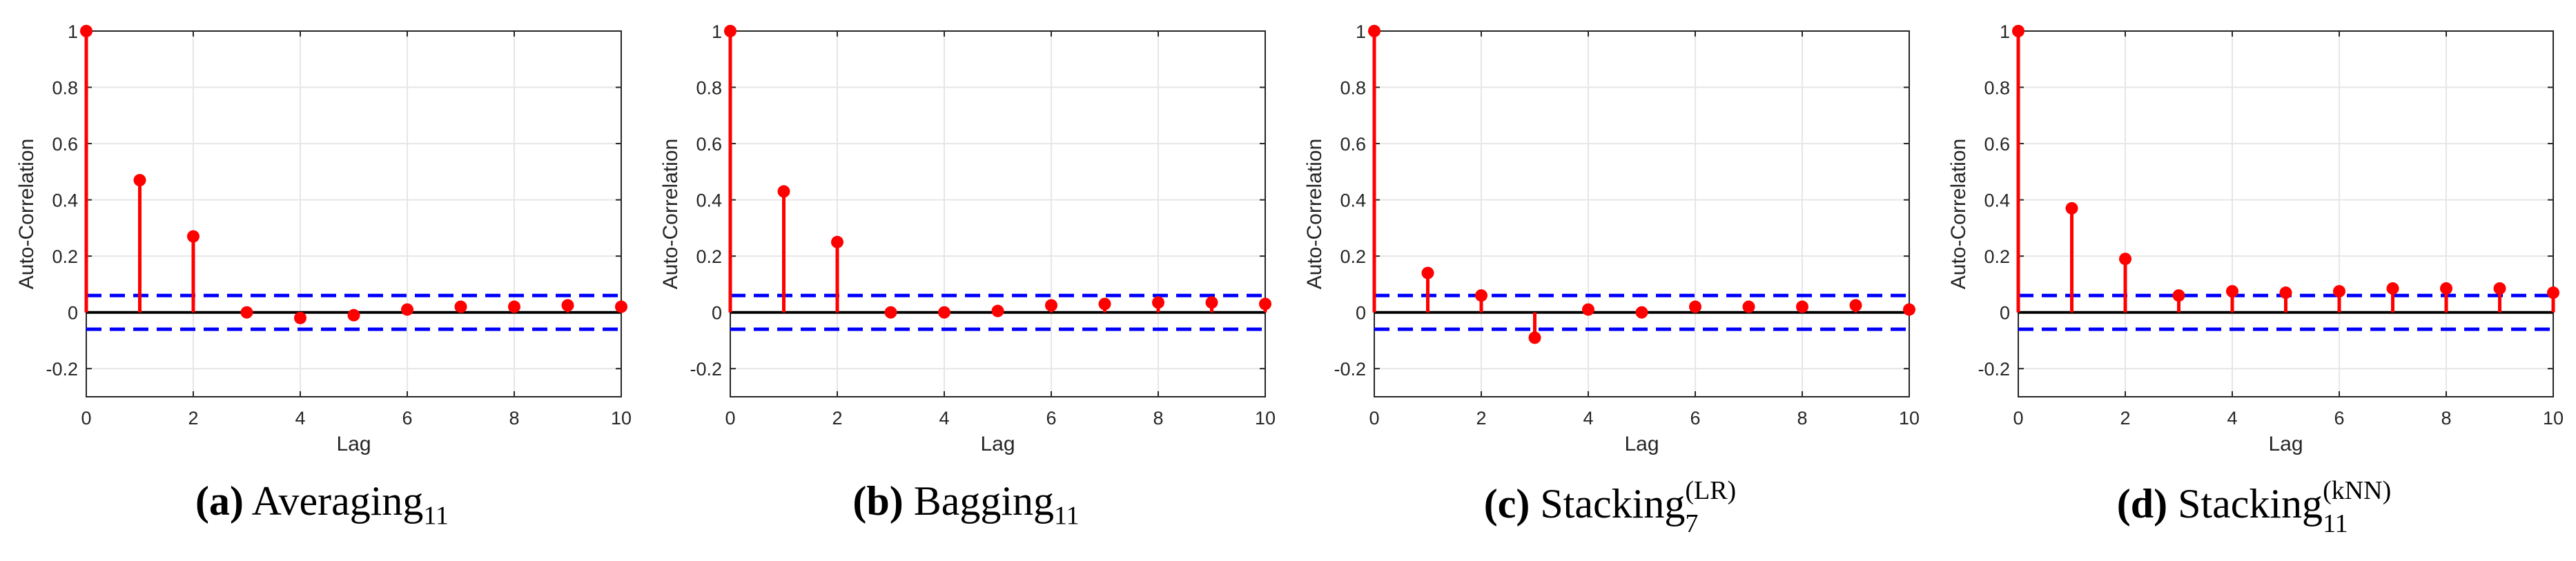  I want to click on caption-c: (c) Stacking (LR) 7, so click(1610, 507).